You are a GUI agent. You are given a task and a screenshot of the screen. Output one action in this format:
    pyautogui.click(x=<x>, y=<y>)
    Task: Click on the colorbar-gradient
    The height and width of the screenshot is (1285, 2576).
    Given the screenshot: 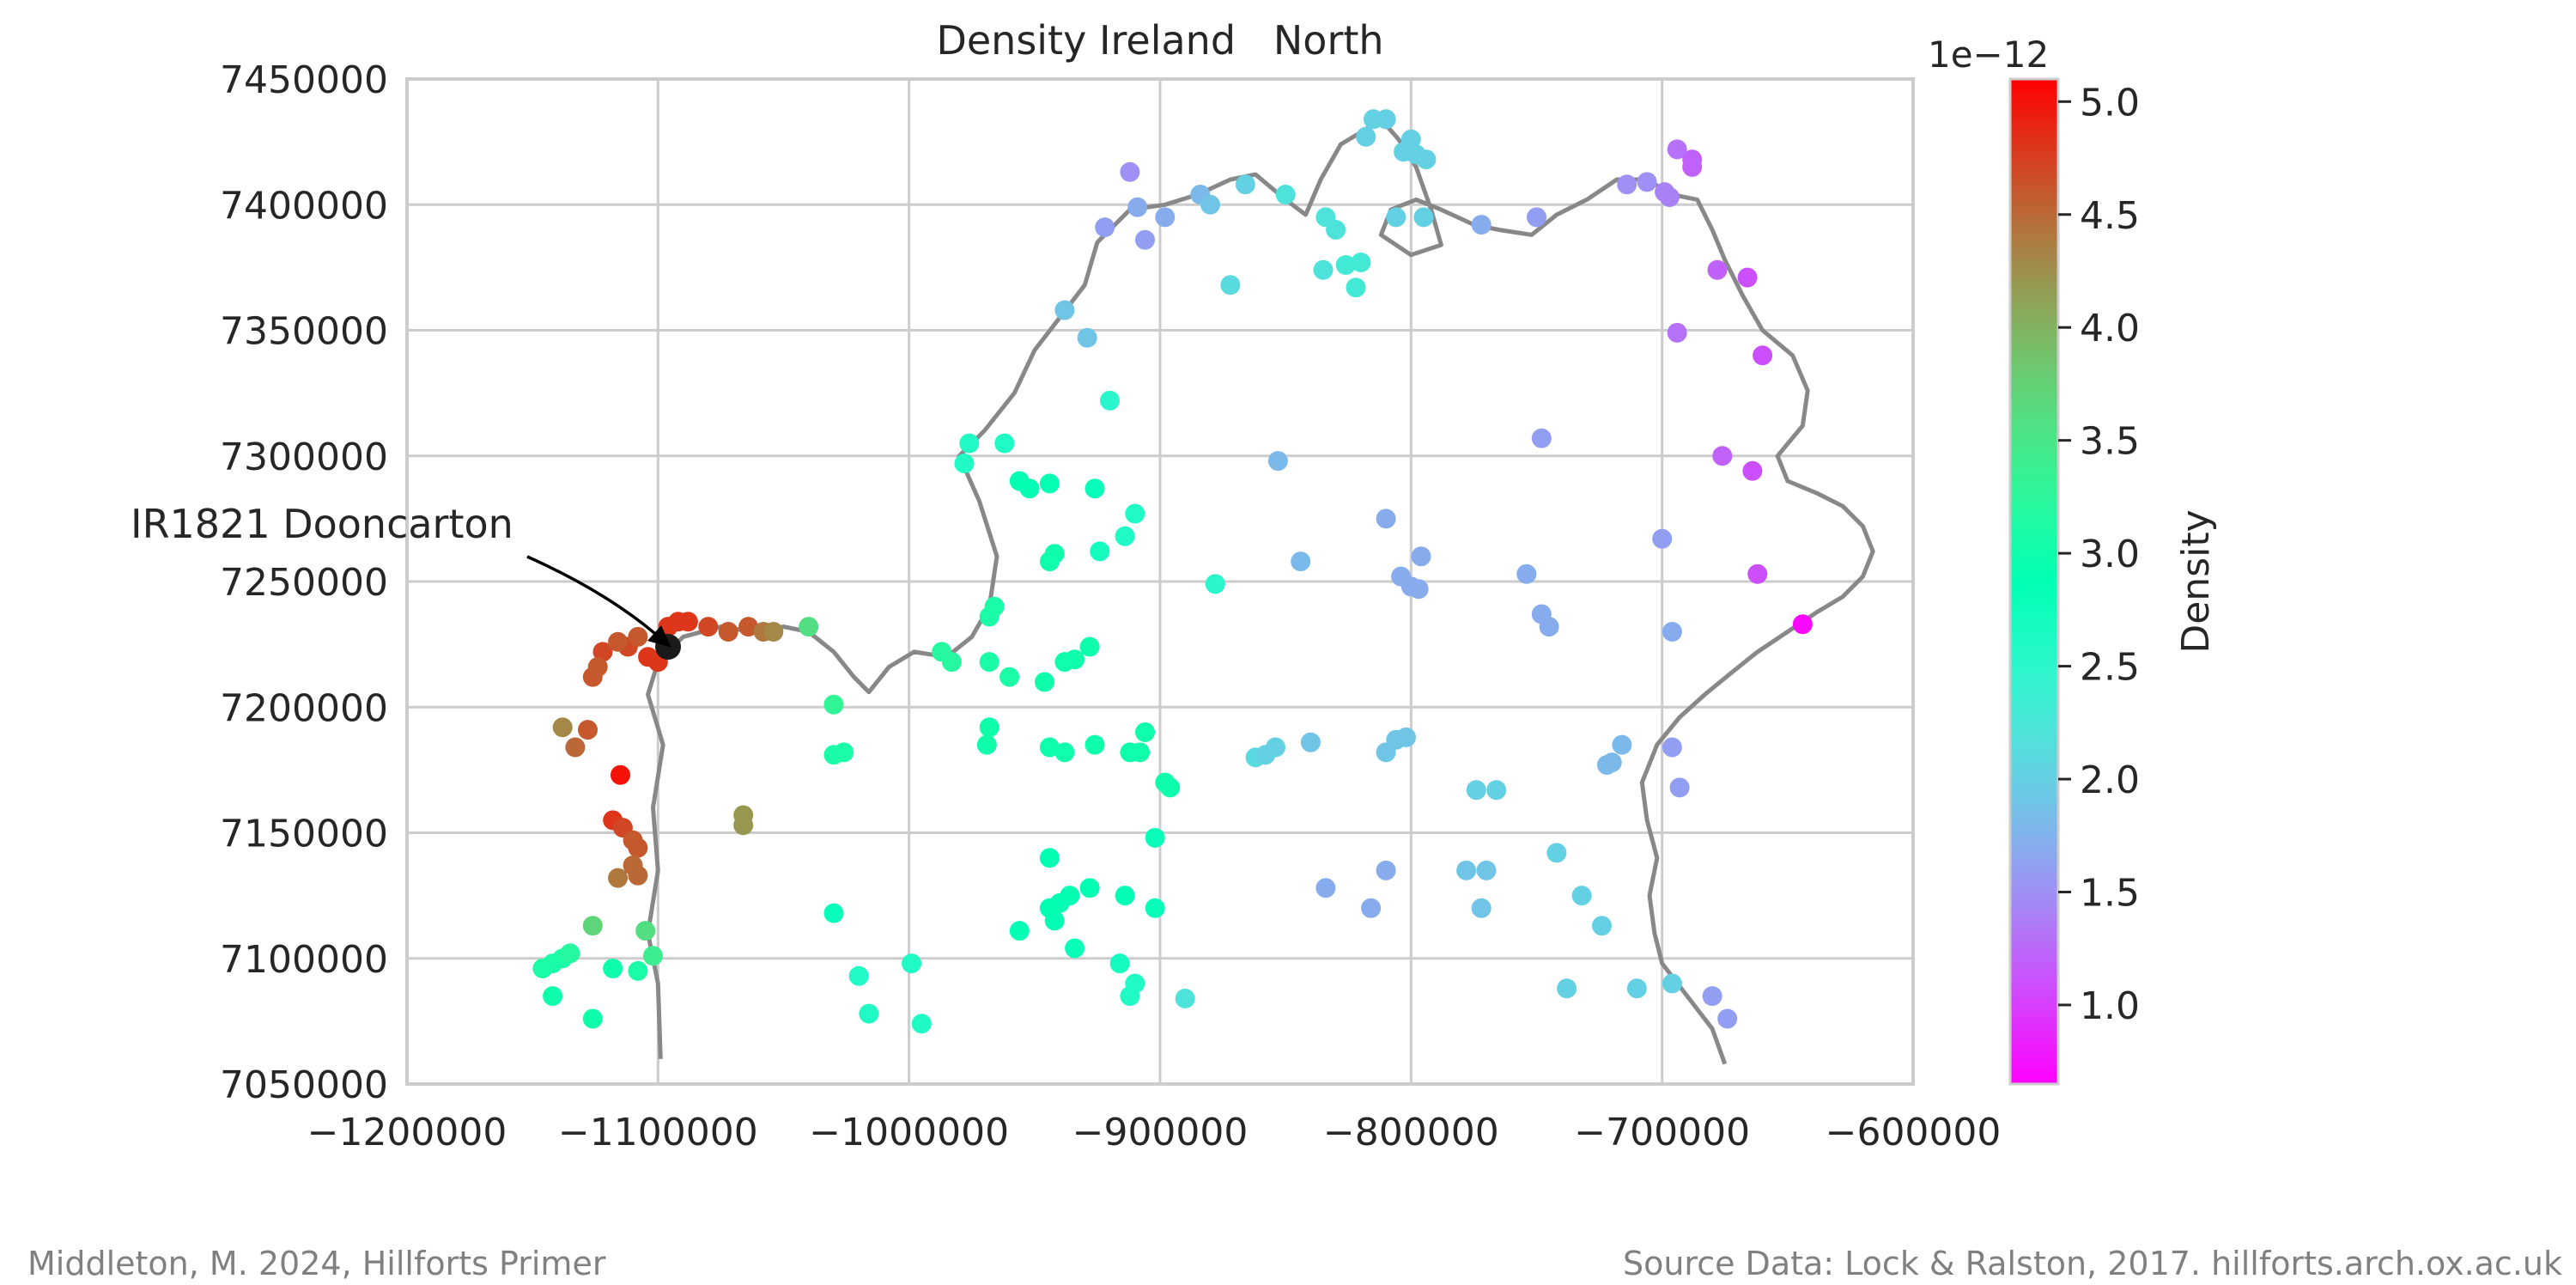 What is the action you would take?
    pyautogui.click(x=2034, y=582)
    